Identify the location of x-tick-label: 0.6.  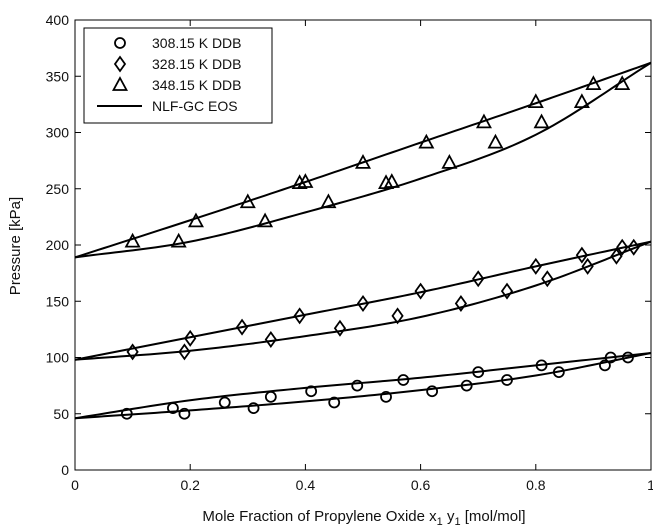
(421, 485).